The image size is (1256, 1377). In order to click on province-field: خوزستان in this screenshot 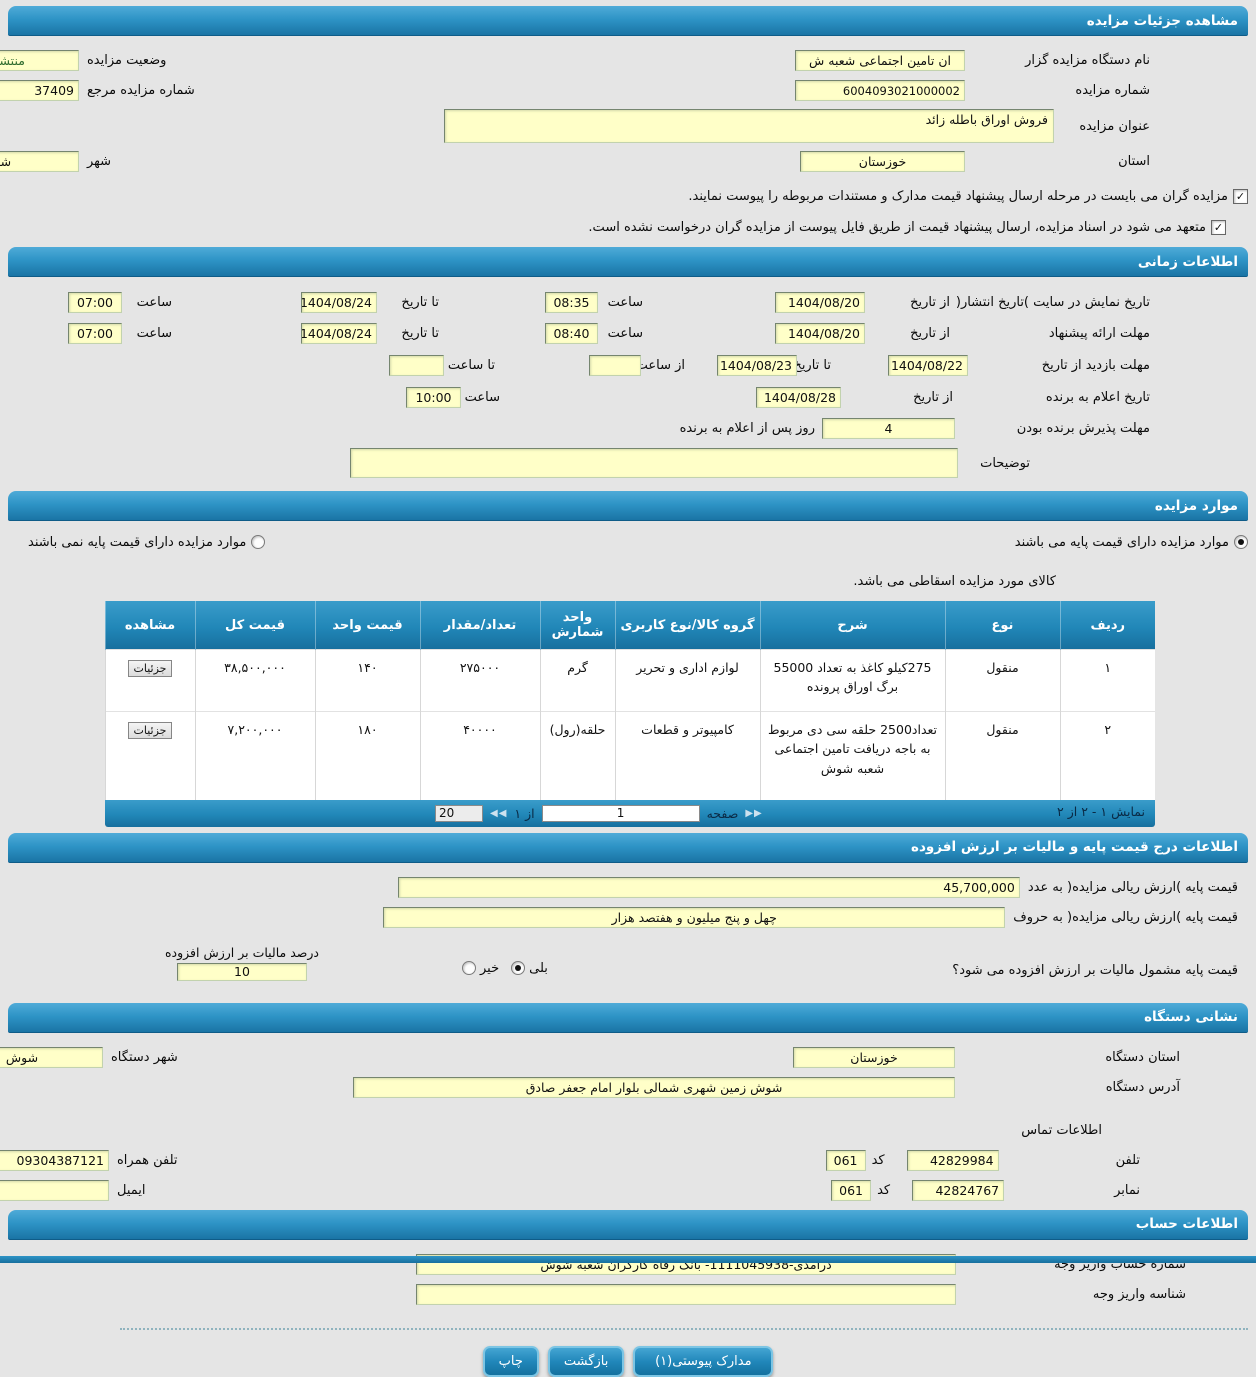, I will do `click(882, 161)`.